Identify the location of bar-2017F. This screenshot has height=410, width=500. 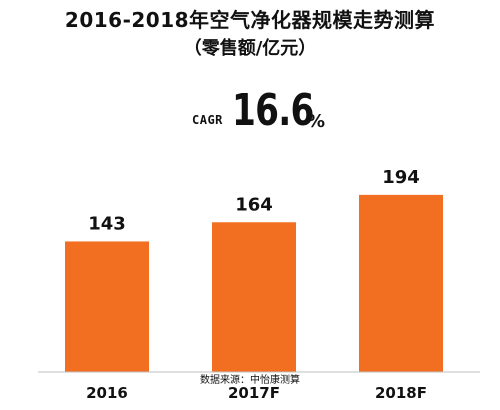
(254, 297).